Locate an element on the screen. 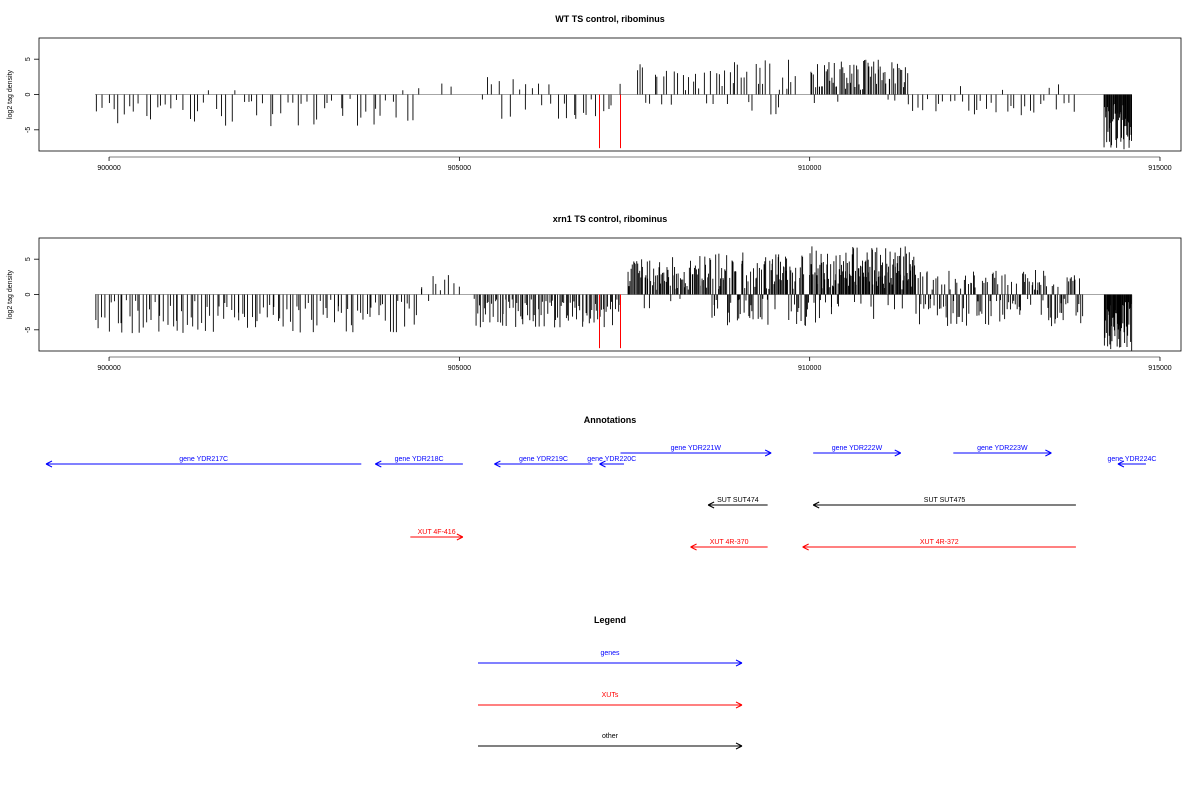  plot-title: WT TS control, ribominus is located at coordinates (610, 19).